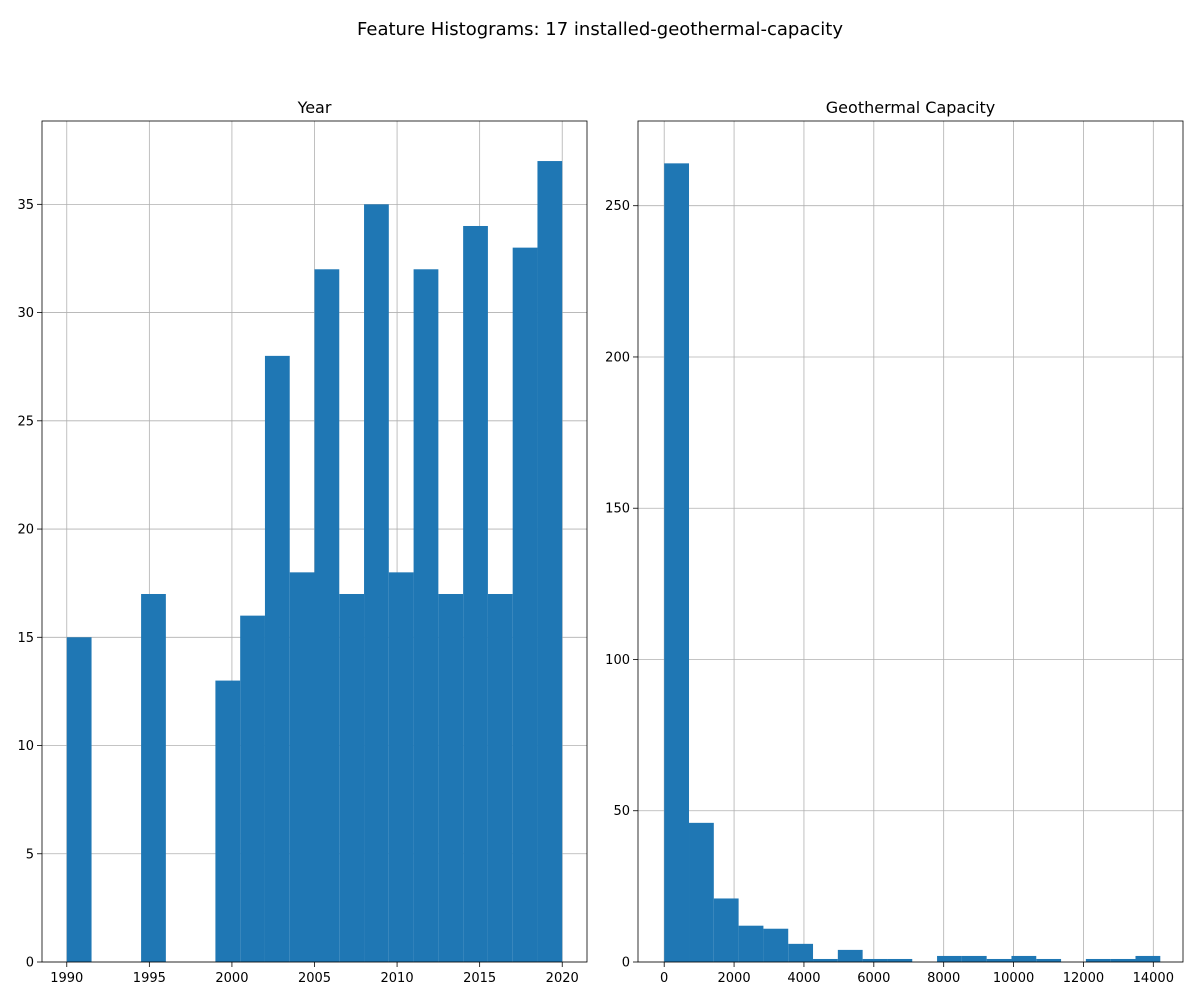  I want to click on x-tick-label: 14000, so click(1153, 978).